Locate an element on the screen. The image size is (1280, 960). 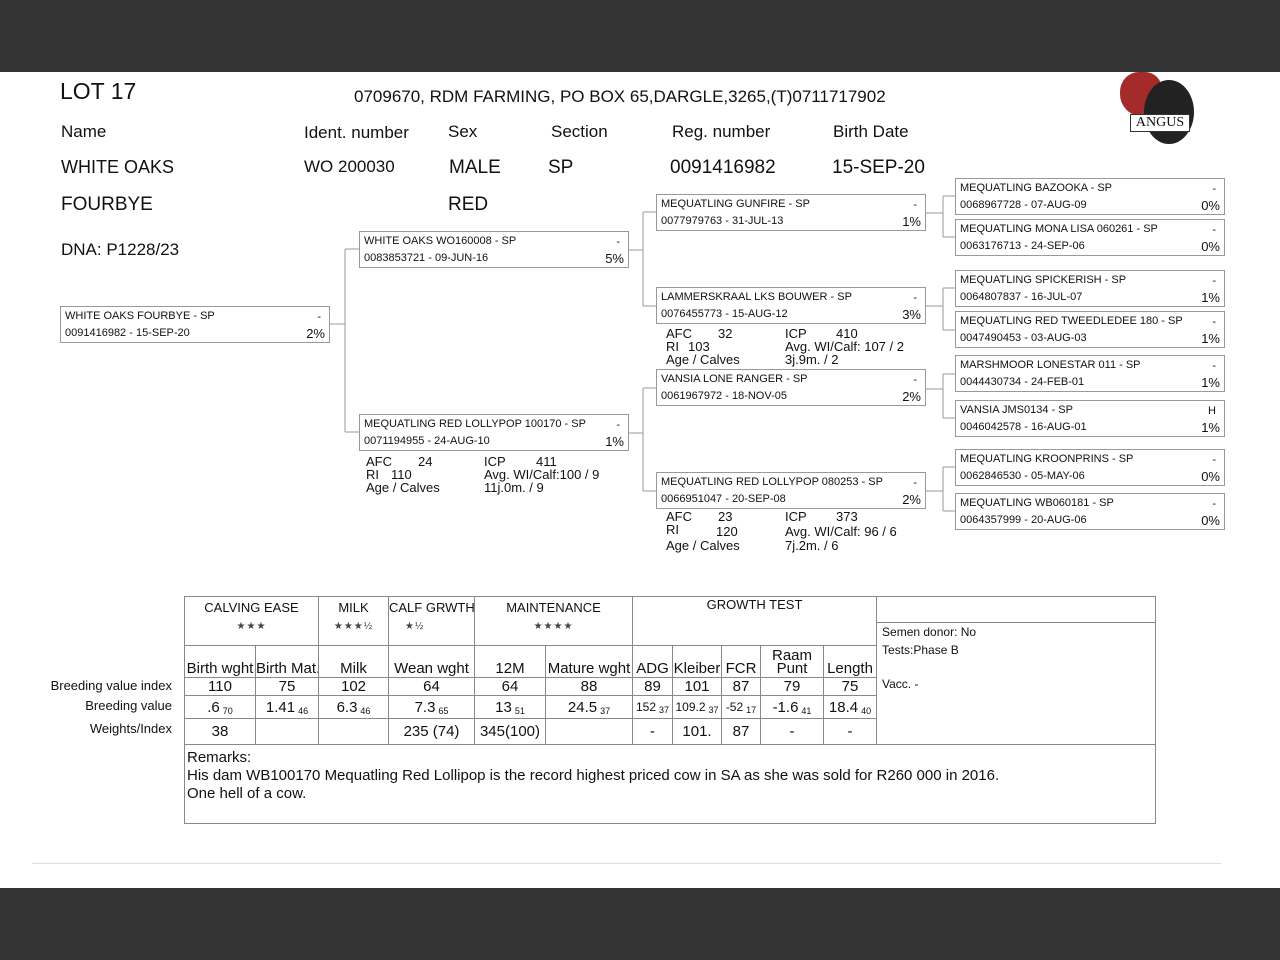
group-growth-test: GROWTH TEST is located at coordinates (754, 621).